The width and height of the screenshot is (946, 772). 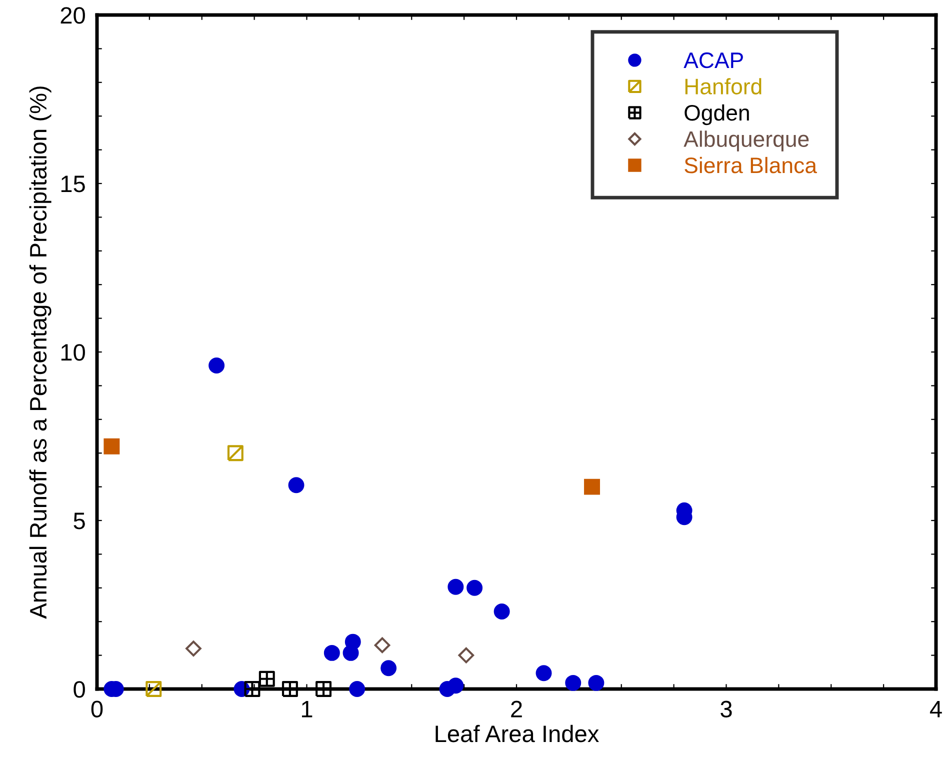 I want to click on x-axis-title: Leaf Area Index, so click(x=517, y=733).